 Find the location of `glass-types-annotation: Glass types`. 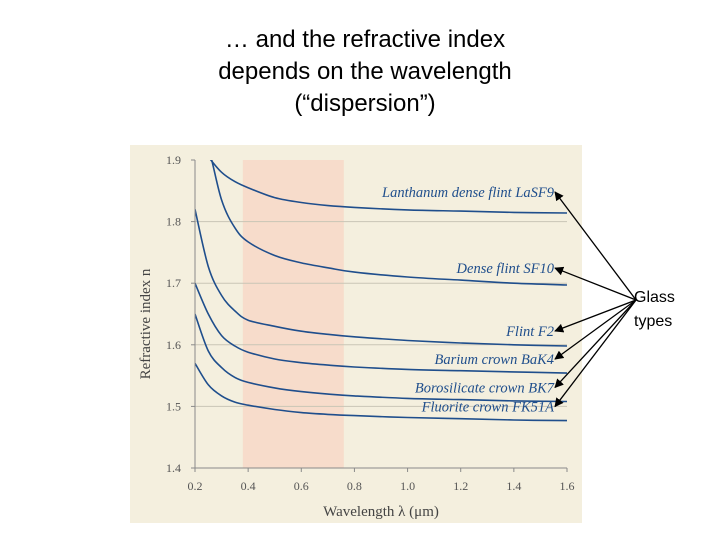

glass-types-annotation: Glass types is located at coordinates (664, 310).